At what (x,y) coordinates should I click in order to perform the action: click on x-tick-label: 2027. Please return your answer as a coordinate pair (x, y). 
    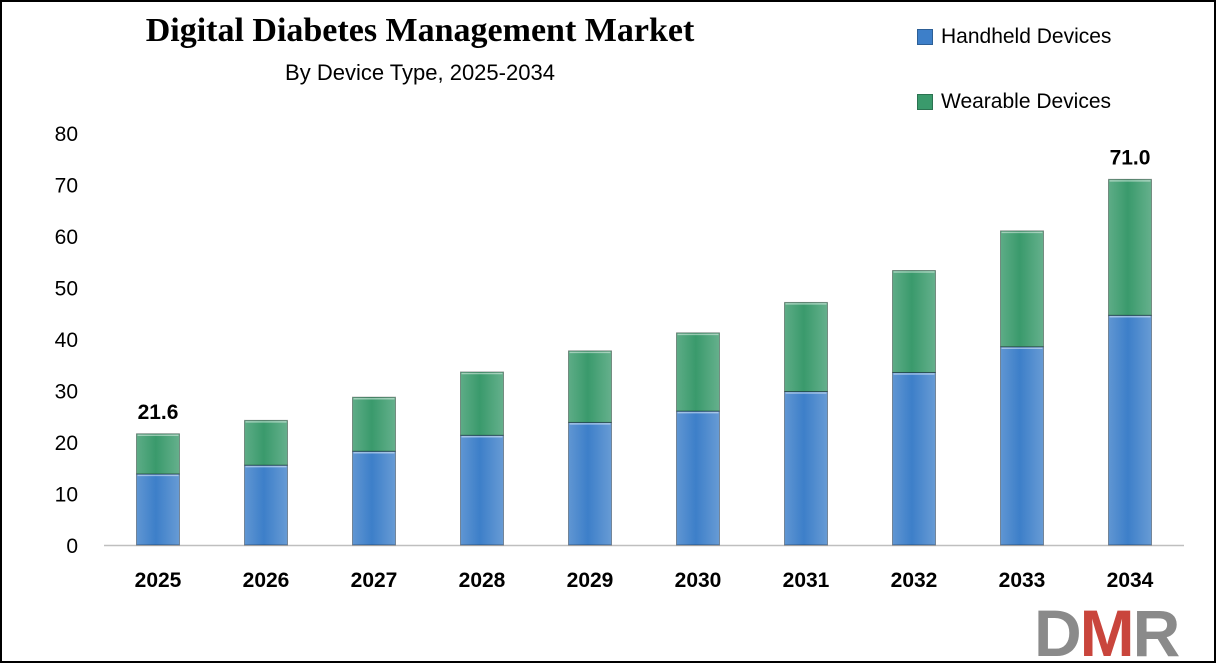
    Looking at the image, I should click on (374, 580).